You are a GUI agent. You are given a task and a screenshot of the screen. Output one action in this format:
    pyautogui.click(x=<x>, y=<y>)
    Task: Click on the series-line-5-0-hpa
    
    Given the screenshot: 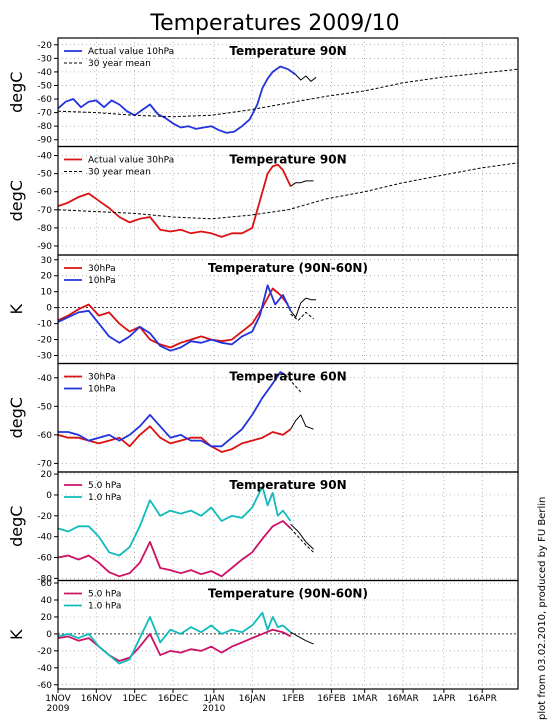 What is the action you would take?
    pyautogui.click(x=175, y=549)
    